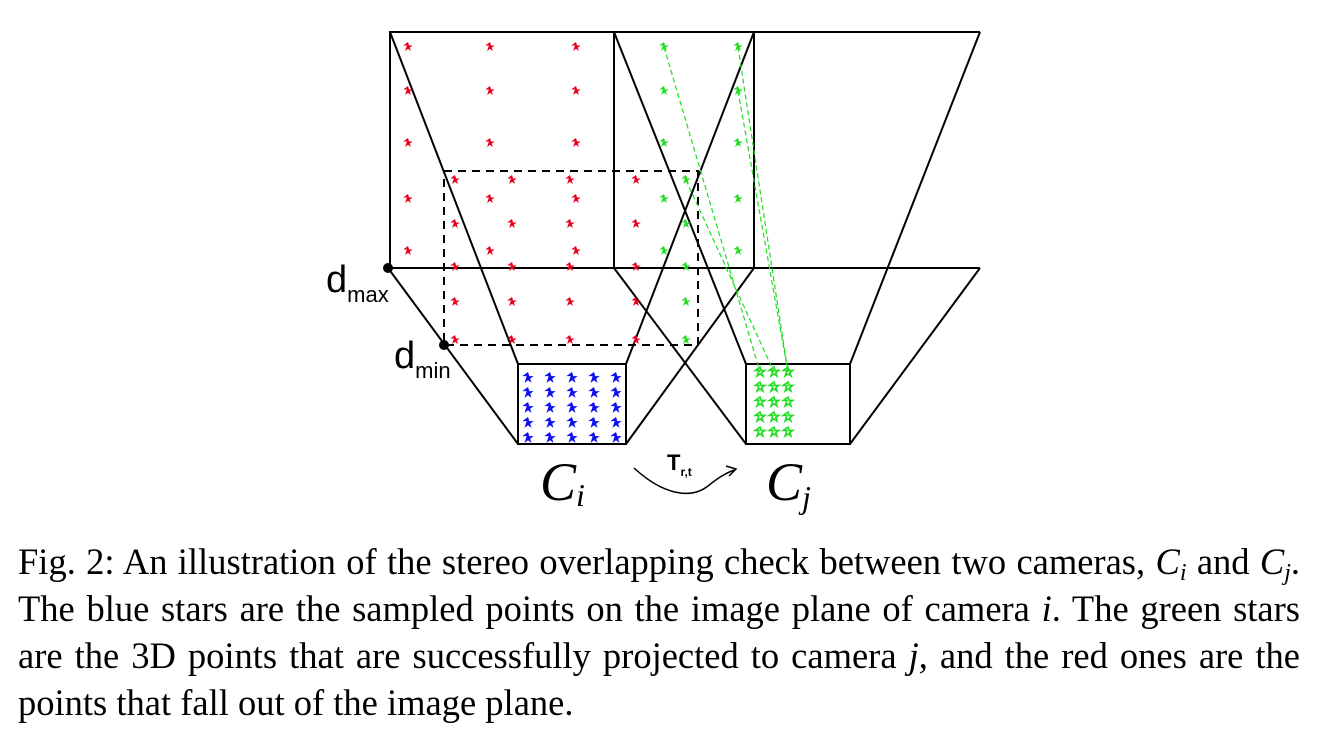 This screenshot has width=1318, height=744. What do you see at coordinates (1275, 563) in the screenshot?
I see `caption-cam-j: Cj` at bounding box center [1275, 563].